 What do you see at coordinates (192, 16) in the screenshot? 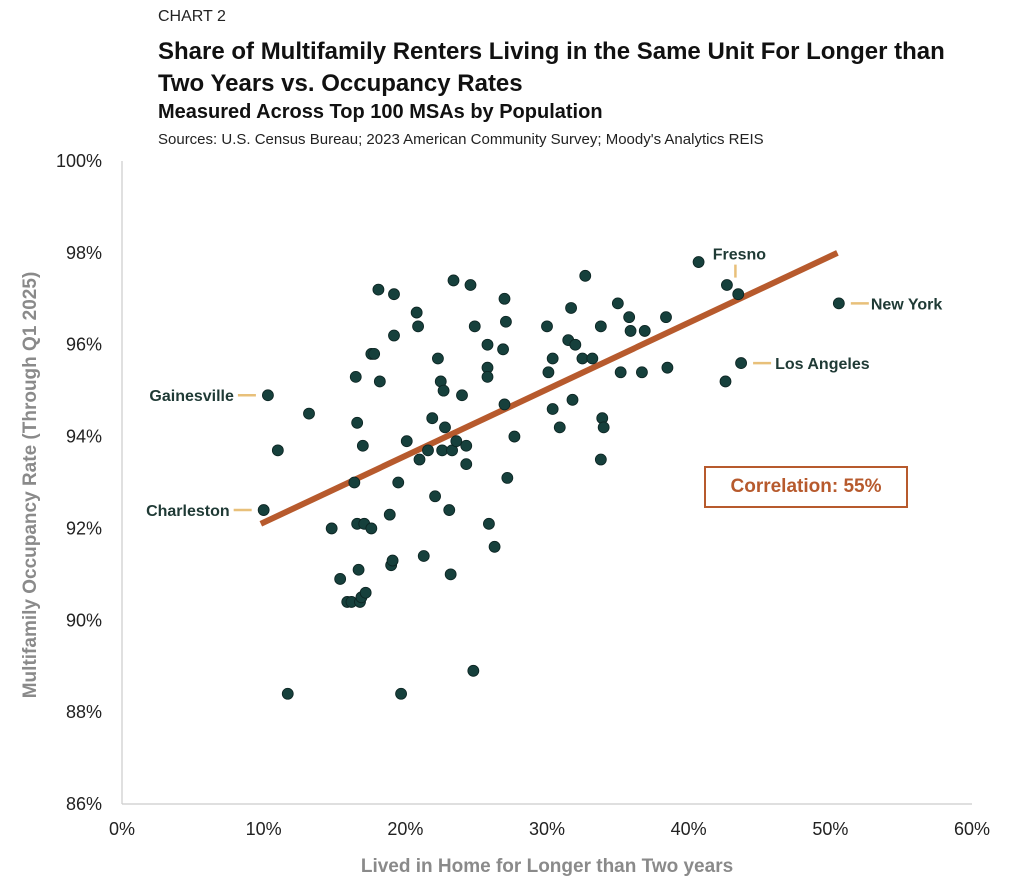
I see `chart-kicker: CHART 2` at bounding box center [192, 16].